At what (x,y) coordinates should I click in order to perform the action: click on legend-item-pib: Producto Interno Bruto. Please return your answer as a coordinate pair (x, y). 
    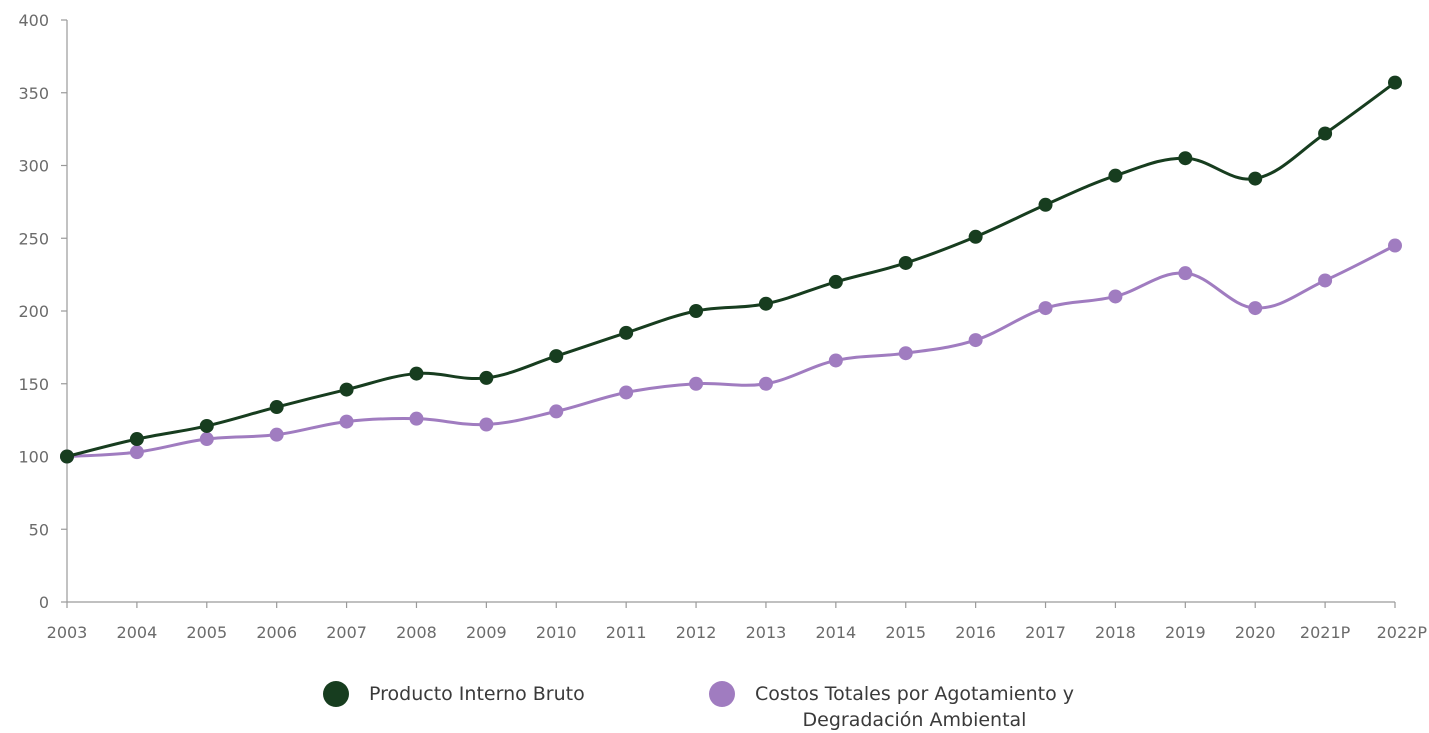
    Looking at the image, I should click on (454, 694).